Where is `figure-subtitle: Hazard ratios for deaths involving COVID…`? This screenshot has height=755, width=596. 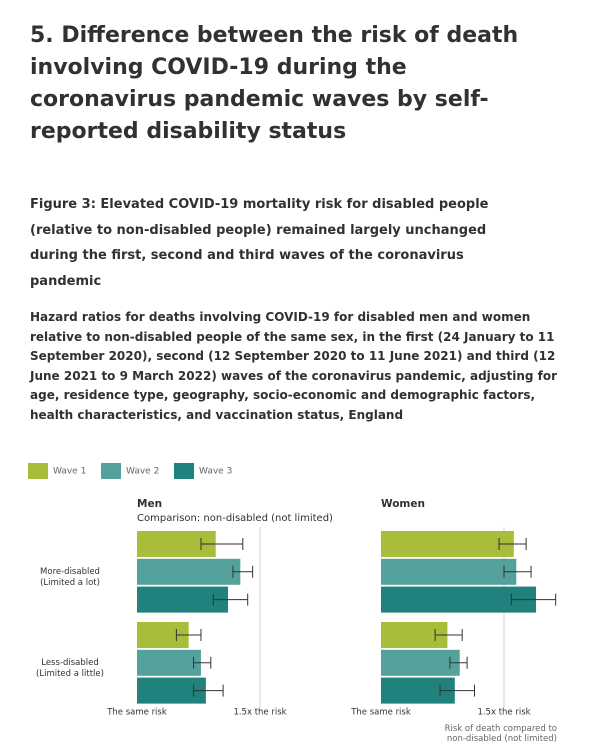
figure-subtitle: Hazard ratios for deaths involving COVID… is located at coordinates (294, 366).